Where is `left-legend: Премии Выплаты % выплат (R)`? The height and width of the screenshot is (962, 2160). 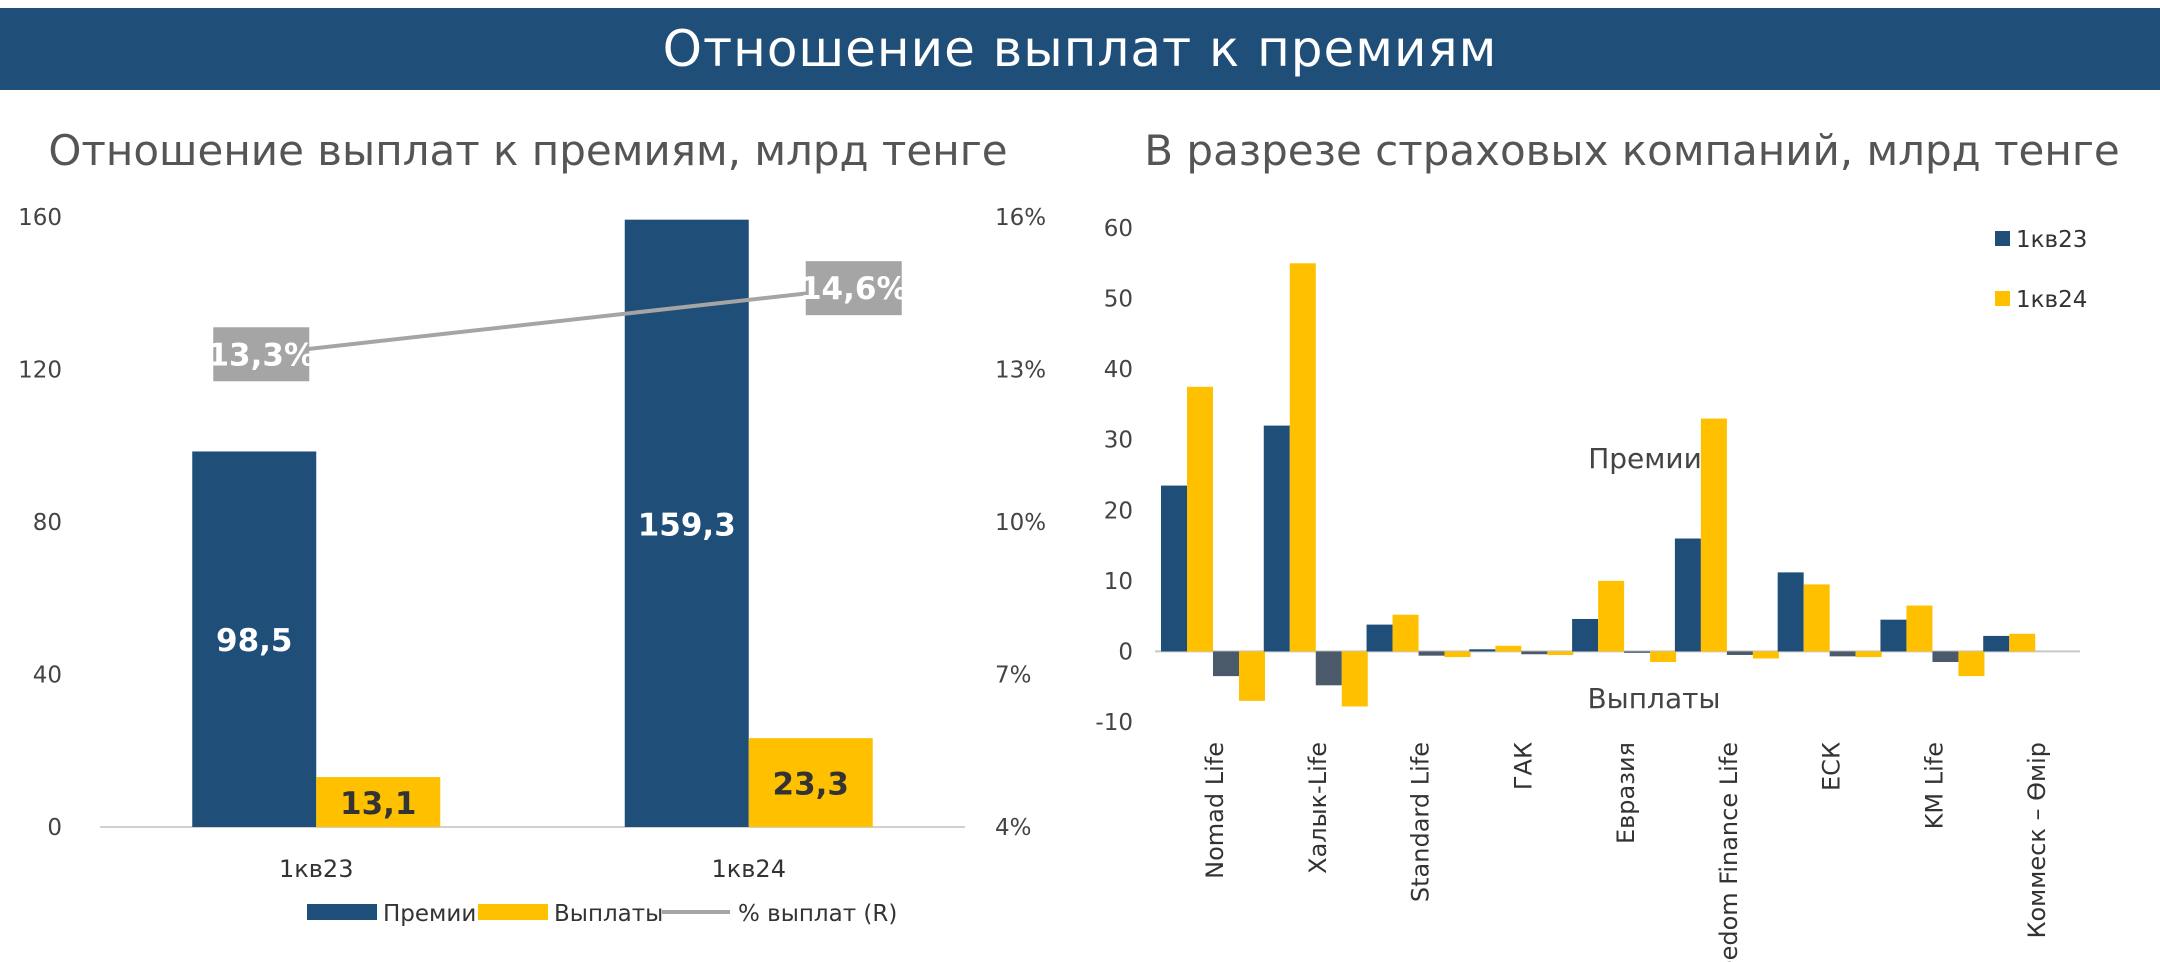 left-legend: Премии Выплаты % выплат (R) is located at coordinates (602, 914).